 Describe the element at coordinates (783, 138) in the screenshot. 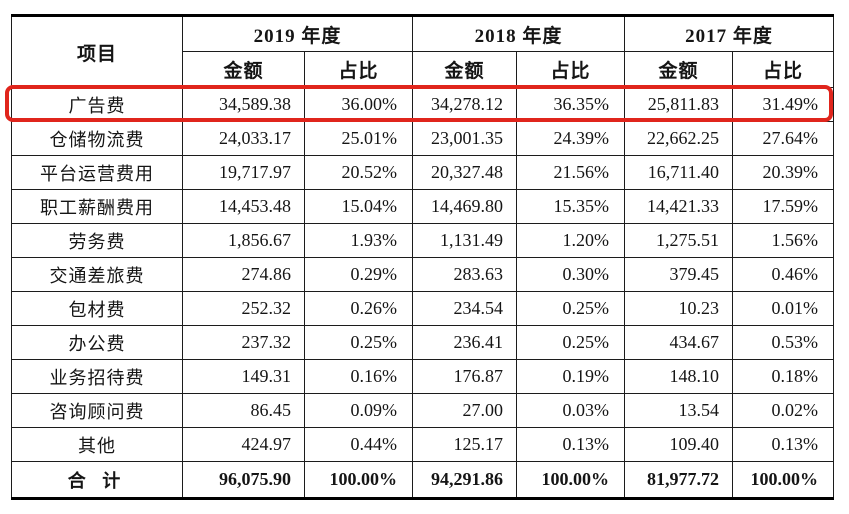

I see `ratio-cell: 27.64%` at that location.